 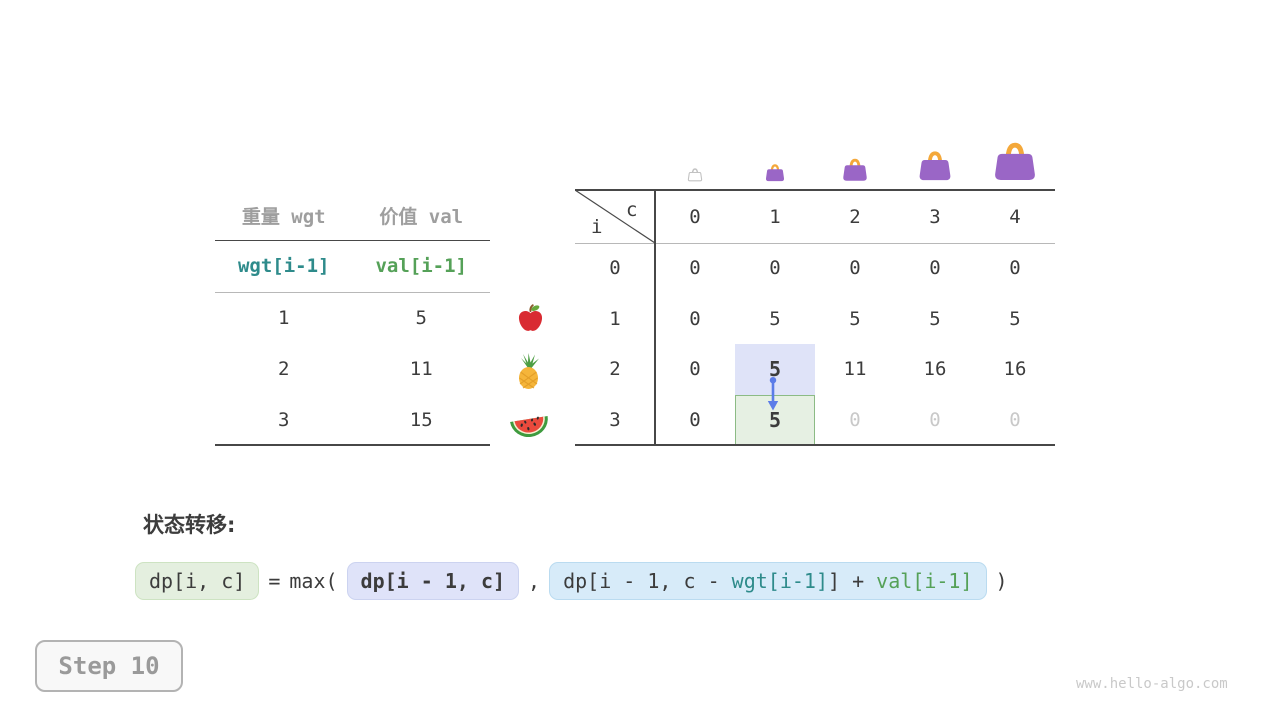 I want to click on bag-xlarge-icon, so click(x=1015, y=161).